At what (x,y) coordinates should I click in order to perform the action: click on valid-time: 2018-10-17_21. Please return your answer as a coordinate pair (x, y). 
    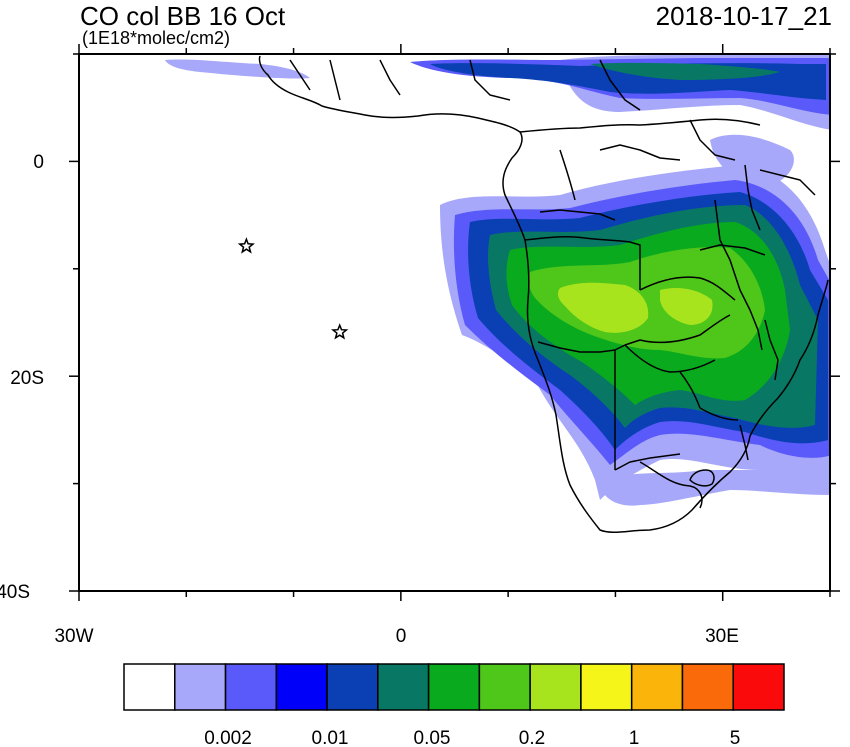
    Looking at the image, I should click on (743, 16).